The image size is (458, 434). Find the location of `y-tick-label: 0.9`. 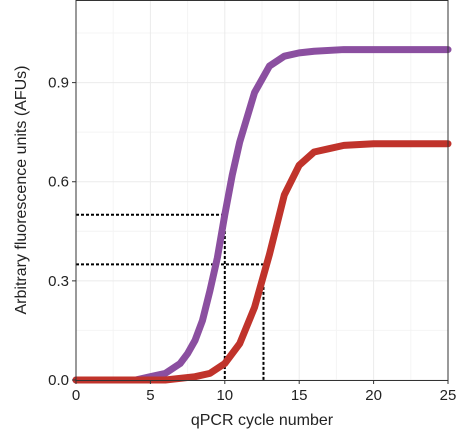

y-tick-label: 0.9 is located at coordinates (58, 83).